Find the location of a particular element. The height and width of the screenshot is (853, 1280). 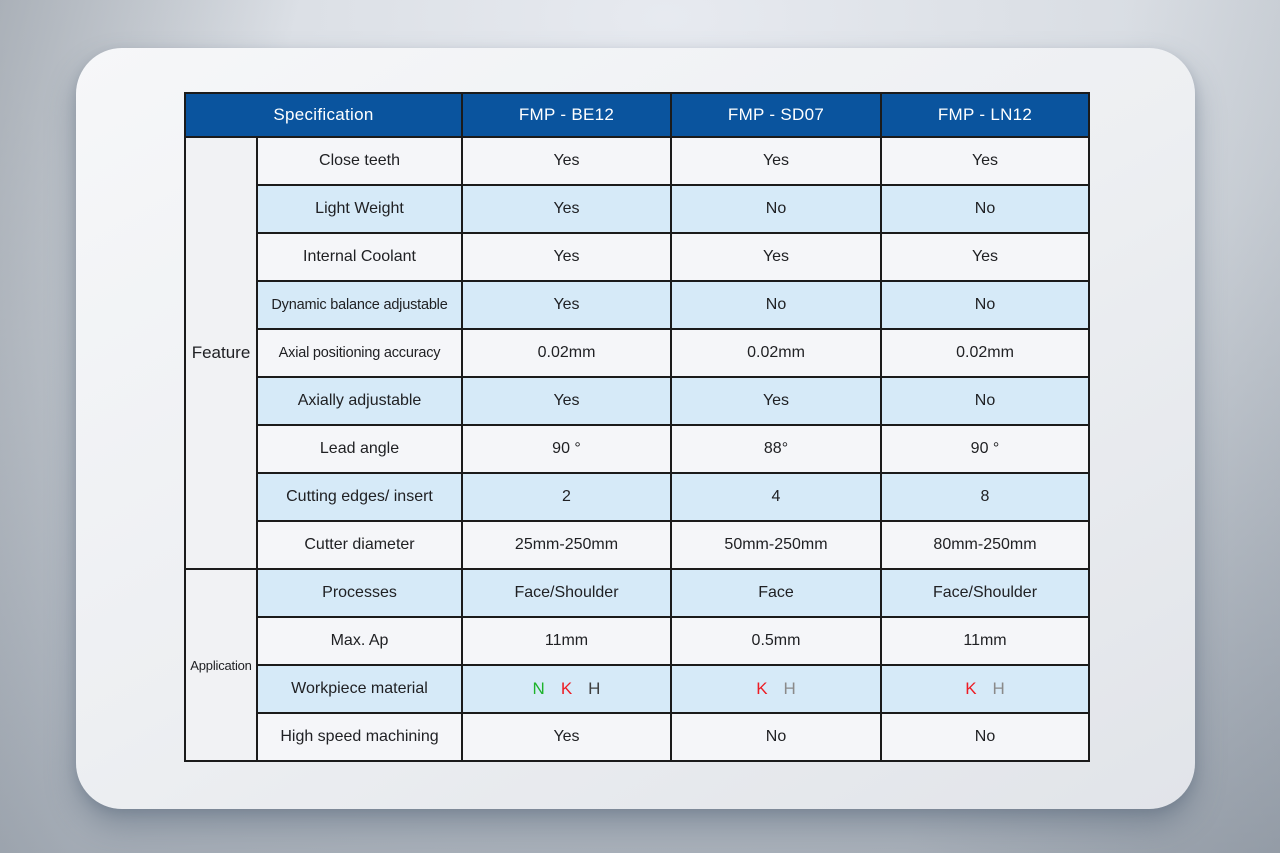

row-label: Dynamic balance adjustable is located at coordinates (359, 305).